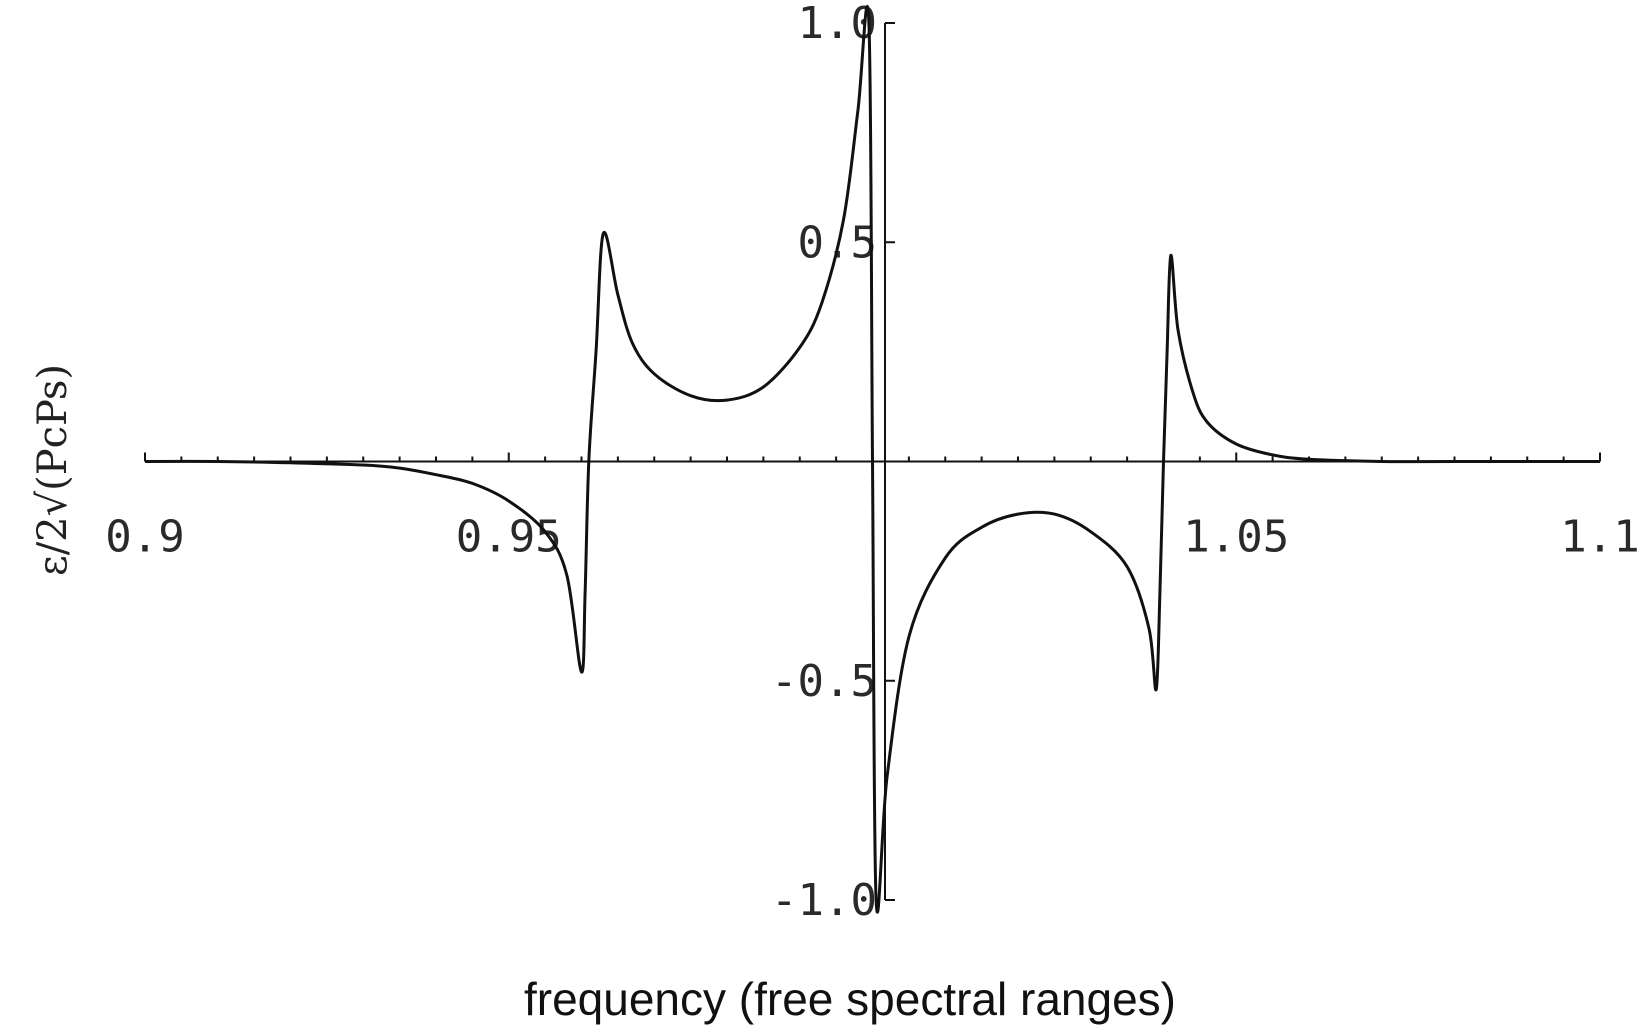  I want to click on y-ticks: 1.00.5-0.5-1.0, so click(833, 463).